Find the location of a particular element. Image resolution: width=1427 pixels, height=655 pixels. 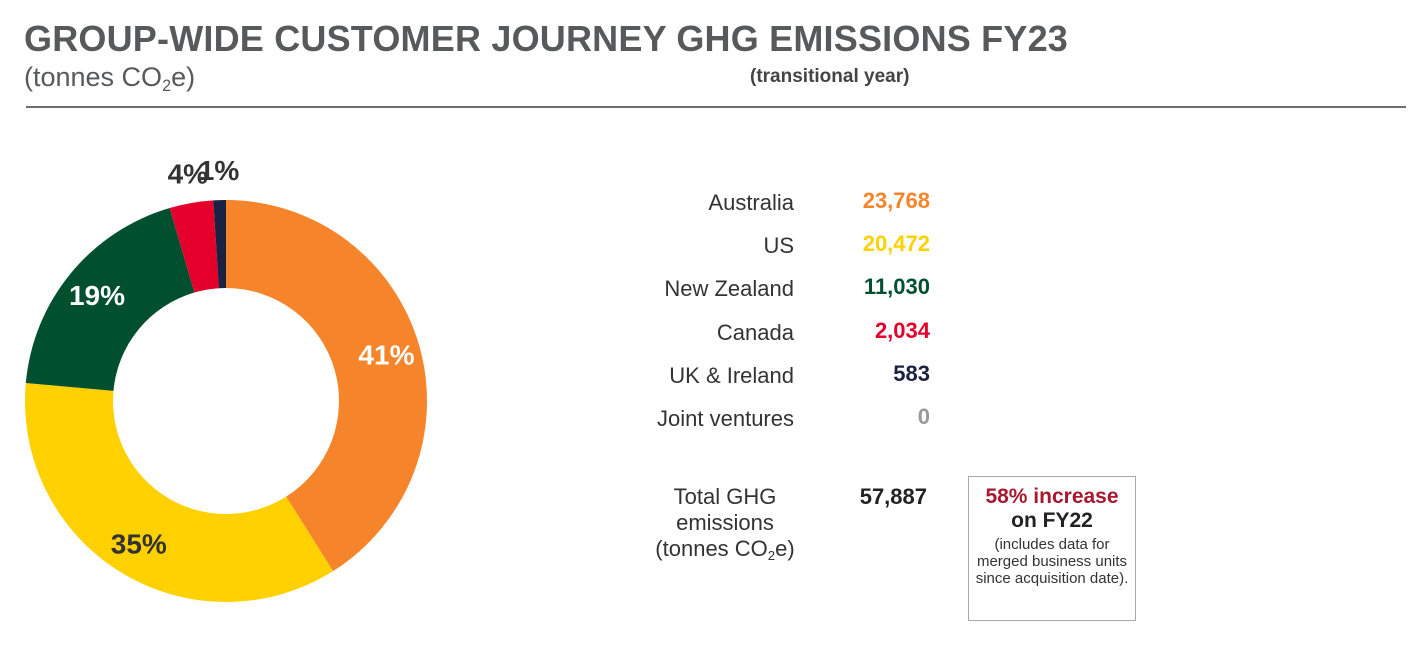

legend-region-name: UK & Ireland is located at coordinates (731, 375).